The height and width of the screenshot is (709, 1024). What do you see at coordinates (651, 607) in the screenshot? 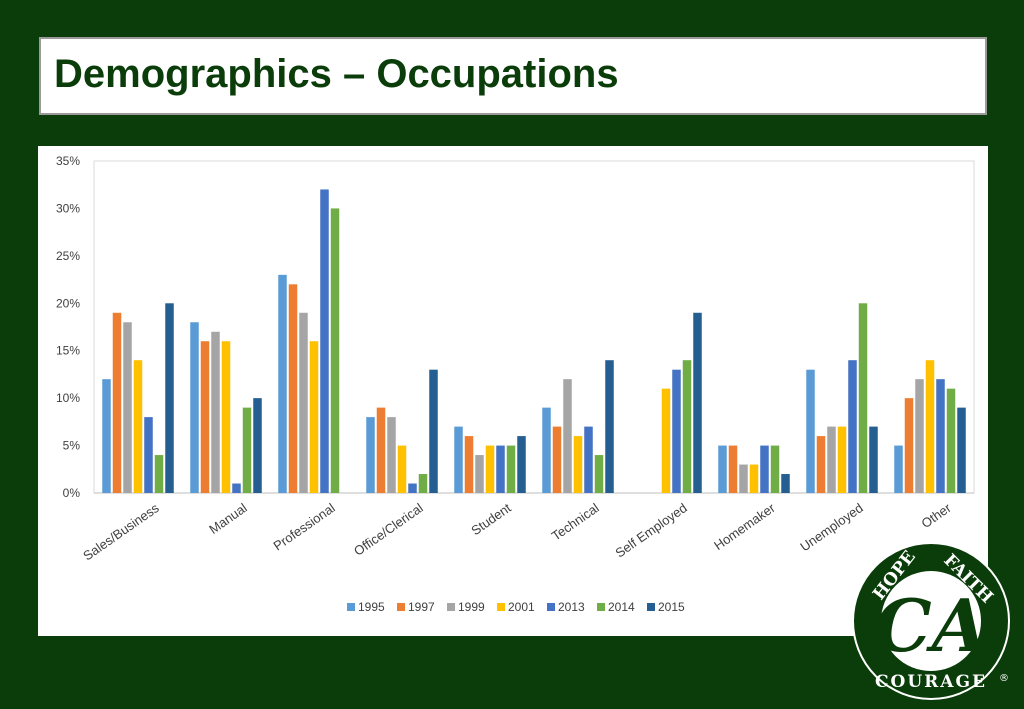
I see `legend-swatch-2015` at bounding box center [651, 607].